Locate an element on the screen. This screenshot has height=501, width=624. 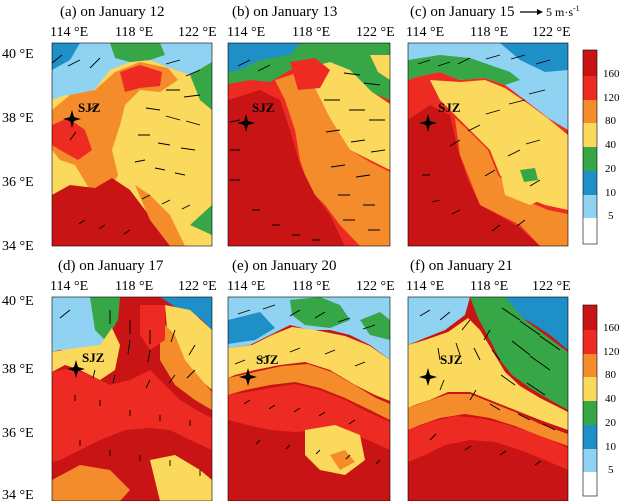
lon-tick-c-1: 114 °E is located at coordinates (425, 32).